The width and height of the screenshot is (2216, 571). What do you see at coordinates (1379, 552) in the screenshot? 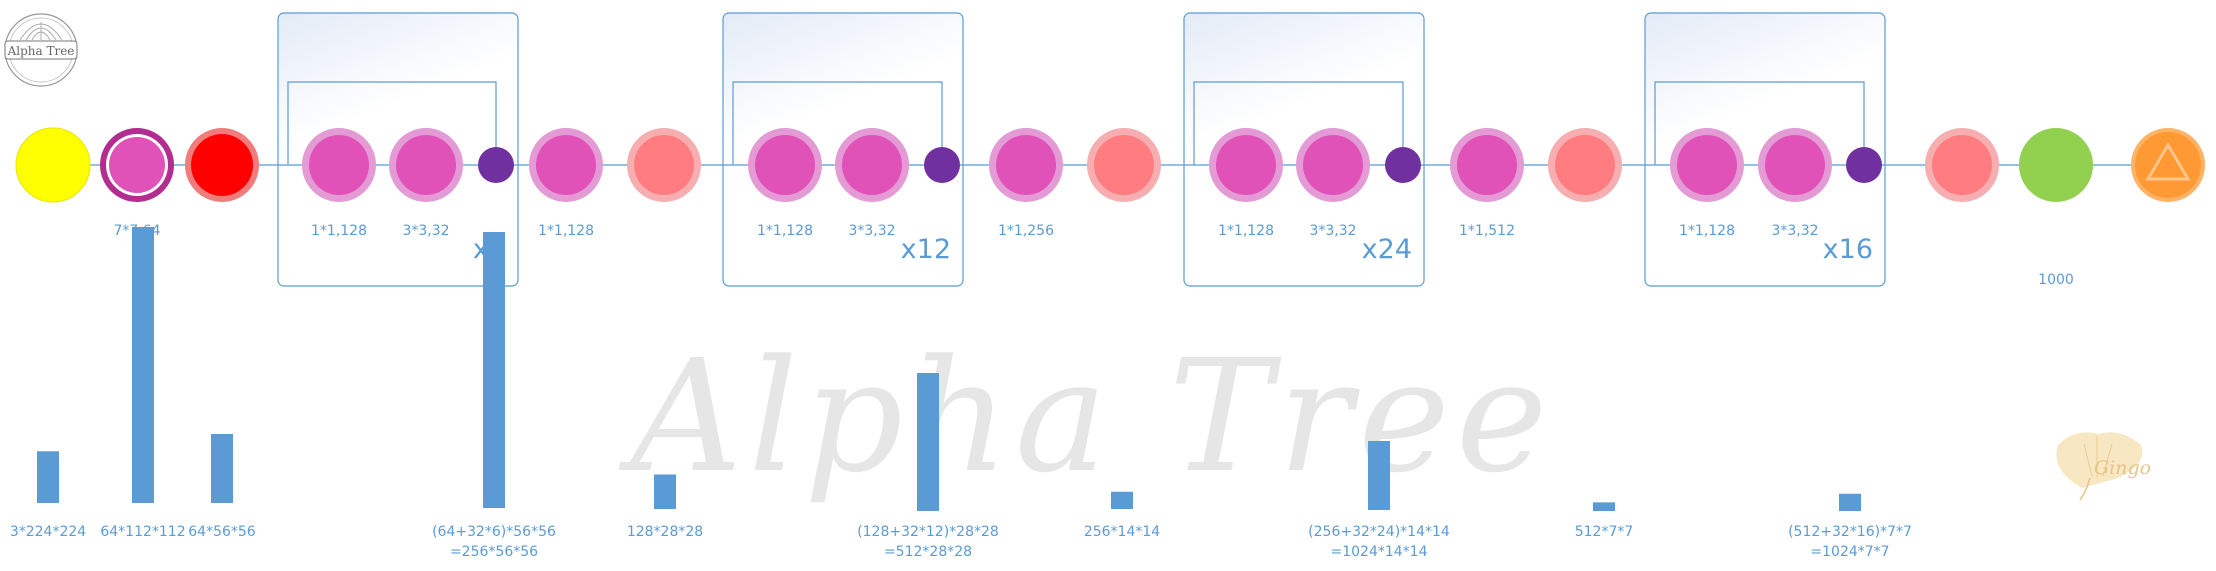
I see `feature-map-label: =1024*14*14` at bounding box center [1379, 552].